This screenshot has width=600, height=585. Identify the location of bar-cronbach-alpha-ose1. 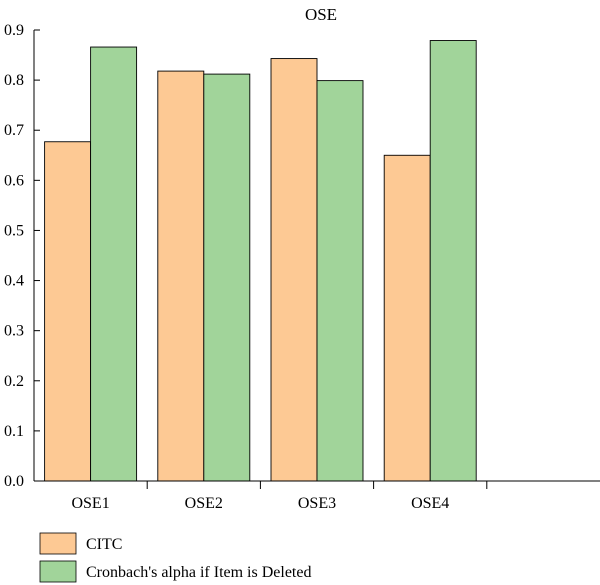
(114, 264).